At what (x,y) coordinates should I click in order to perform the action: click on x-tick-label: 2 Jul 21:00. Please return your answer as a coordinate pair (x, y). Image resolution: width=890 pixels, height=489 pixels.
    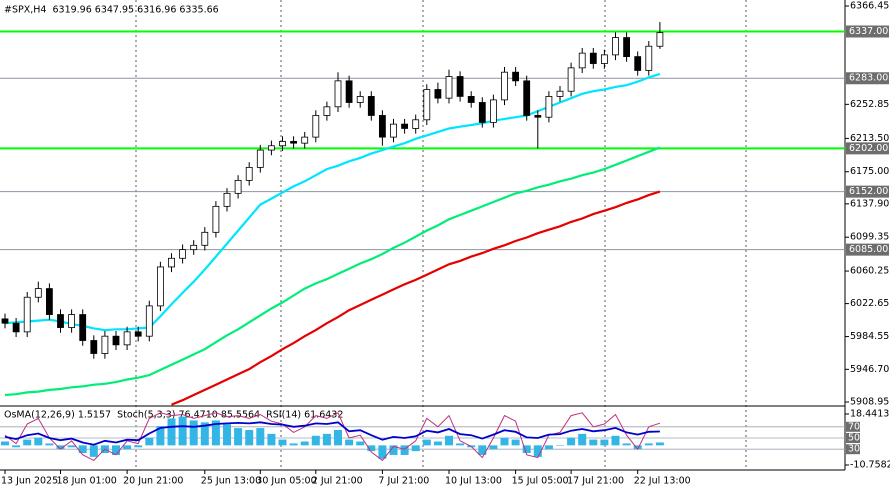
    Looking at the image, I should click on (337, 481).